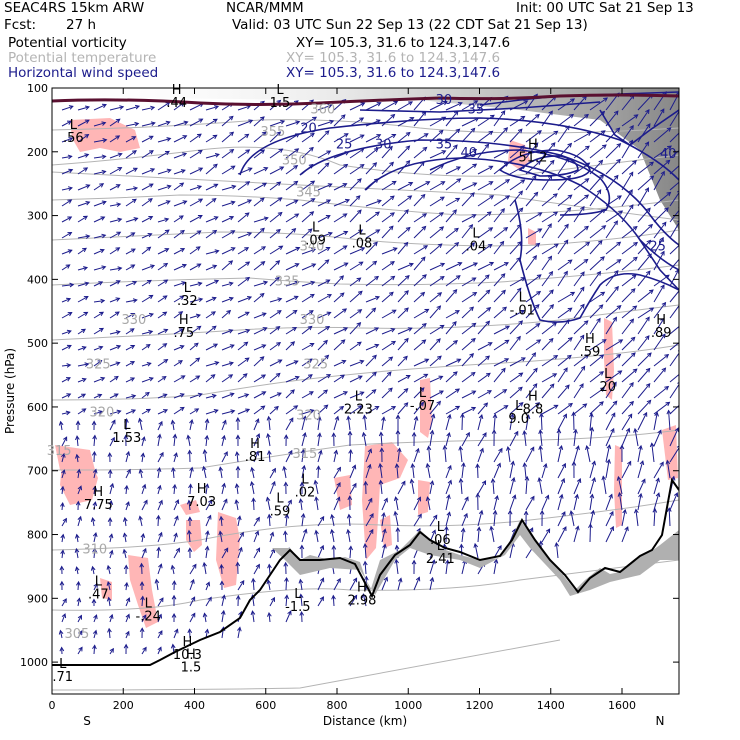 The image size is (740, 740). What do you see at coordinates (10, 391) in the screenshot?
I see `y-axis-label: Pressure (hPa)` at bounding box center [10, 391].